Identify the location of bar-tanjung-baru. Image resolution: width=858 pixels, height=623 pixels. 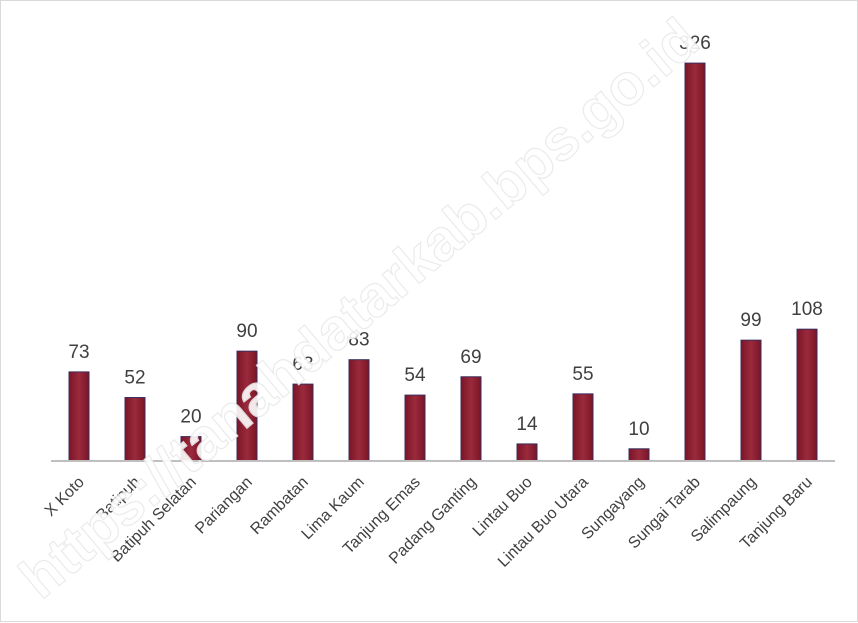
(807, 395).